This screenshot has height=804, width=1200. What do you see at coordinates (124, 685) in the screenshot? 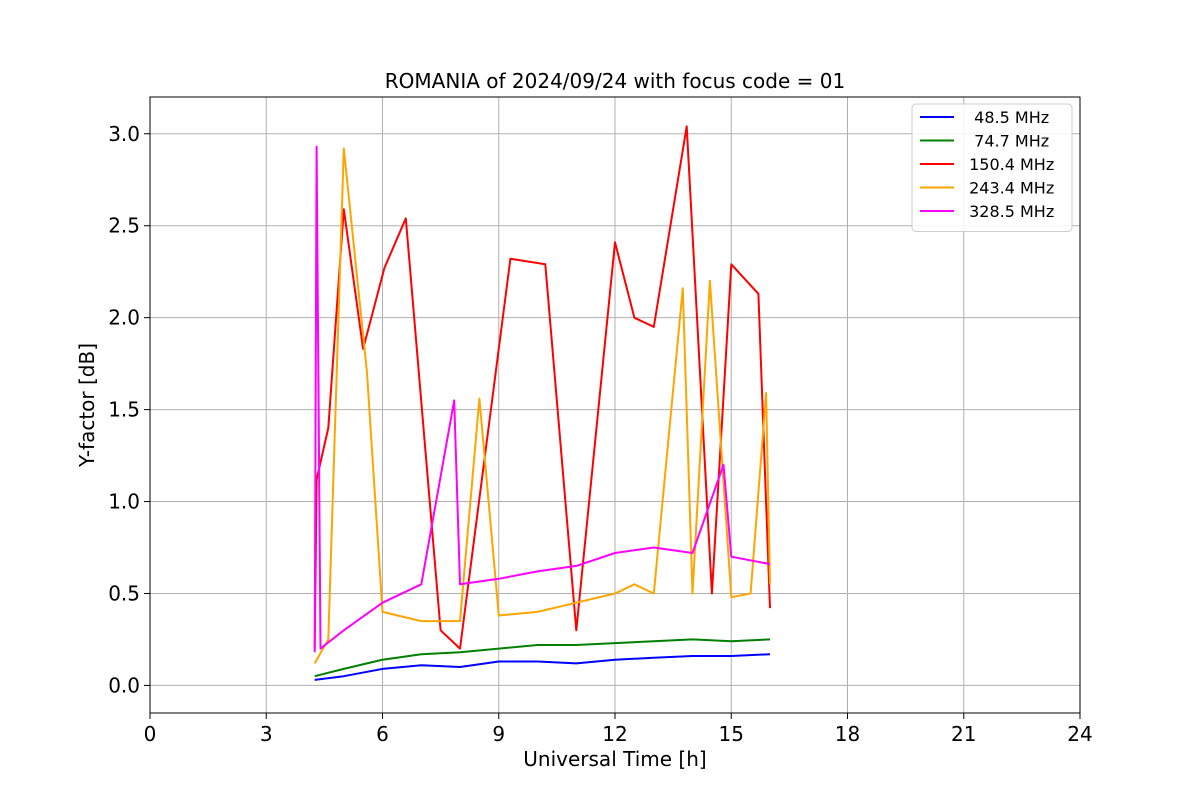
I see `y-tick-label: 0.0` at bounding box center [124, 685].